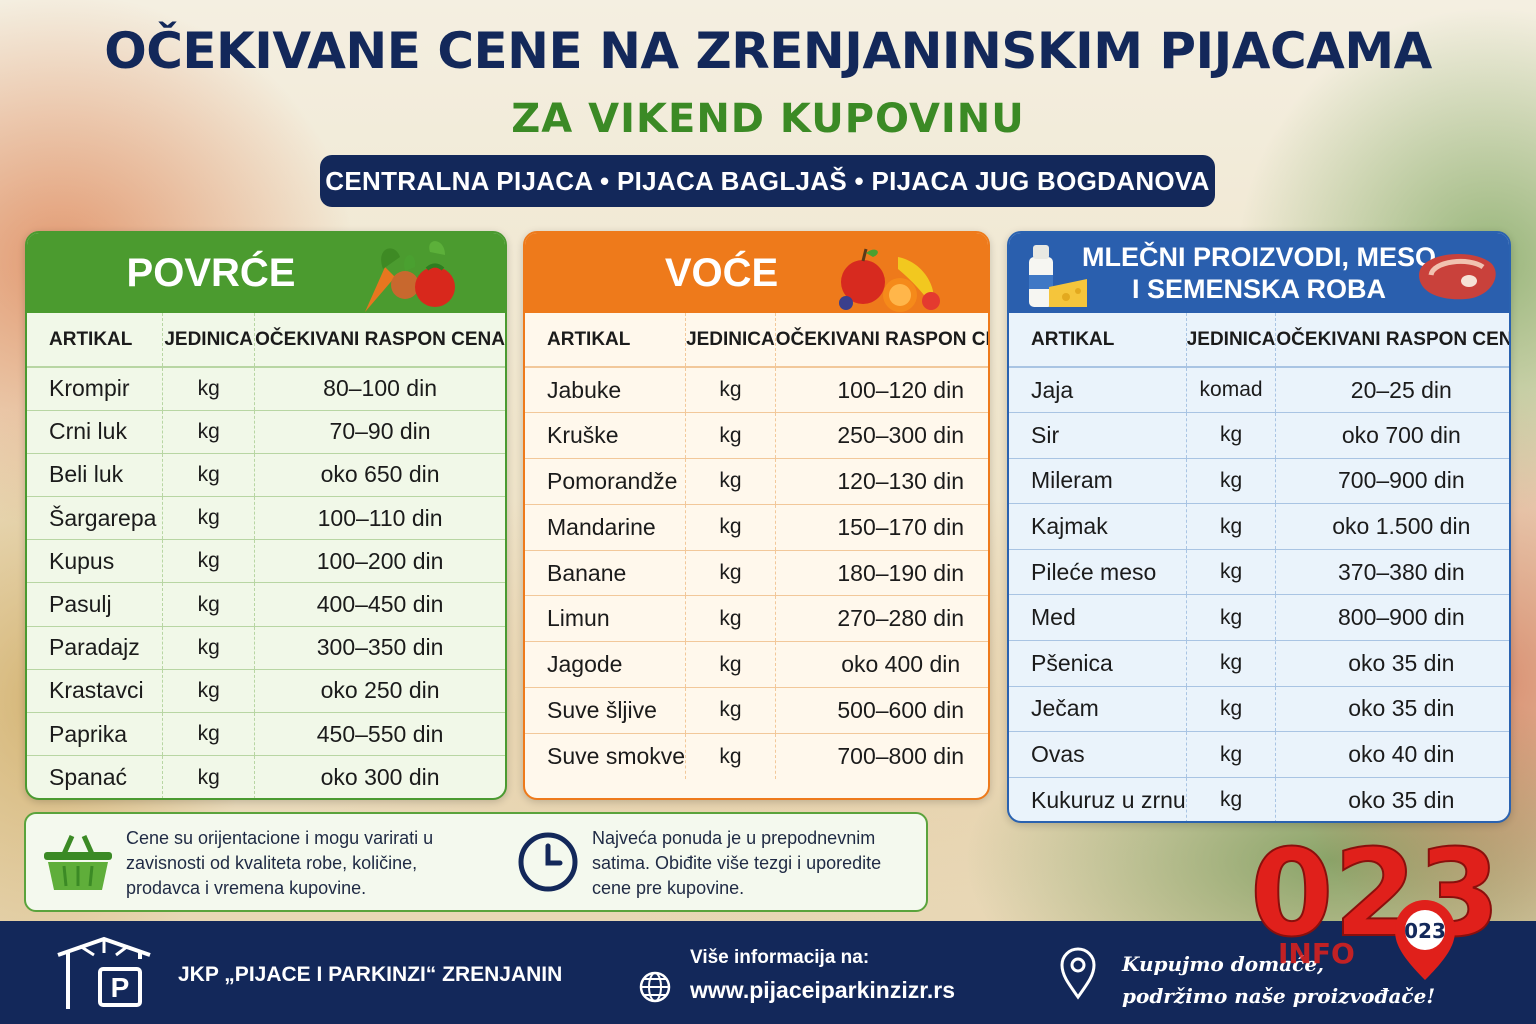  Describe the element at coordinates (266, 561) in the screenshot. I see `table-row: Kupus kg 100–200 din` at that location.